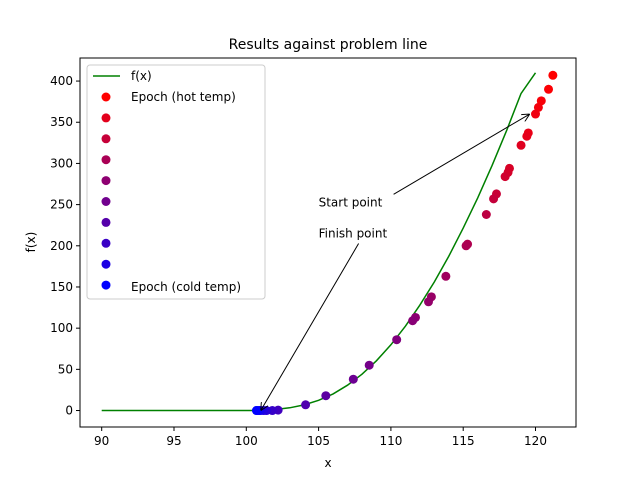  What do you see at coordinates (186, 287) in the screenshot?
I see `legend-label-cold: Epoch (cold temp)` at bounding box center [186, 287].